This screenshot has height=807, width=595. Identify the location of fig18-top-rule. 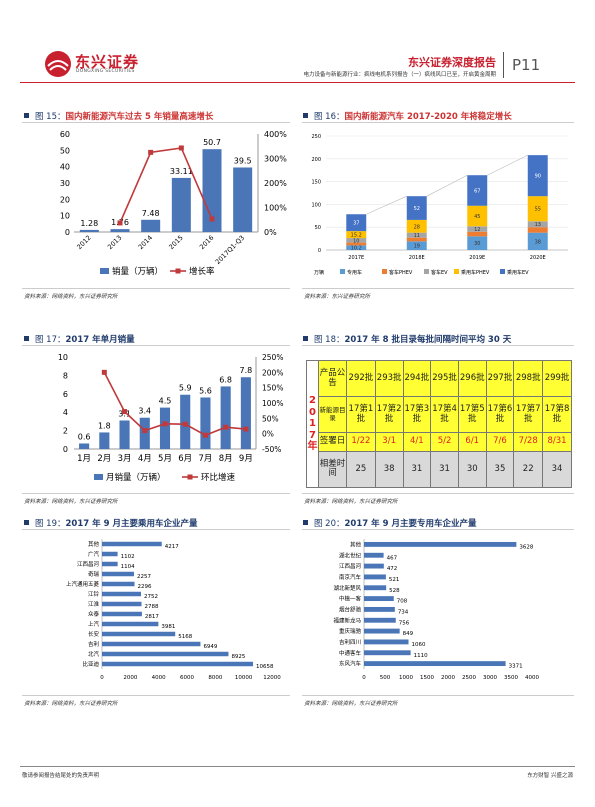
(438, 345).